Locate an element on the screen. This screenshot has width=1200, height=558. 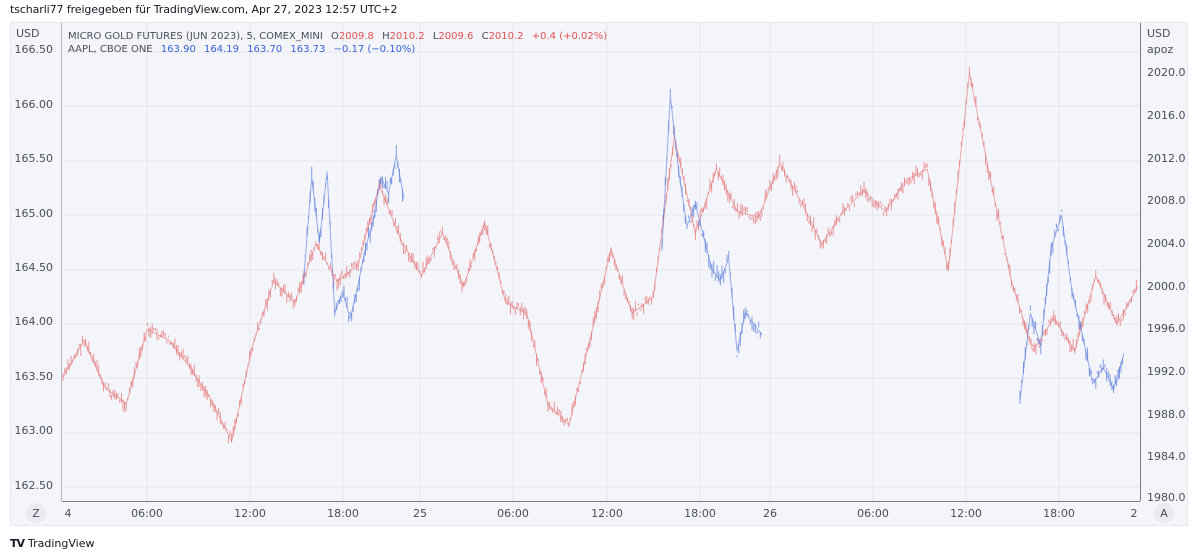
legend-gold-change: +0.4 (+0.02%) is located at coordinates (569, 36).